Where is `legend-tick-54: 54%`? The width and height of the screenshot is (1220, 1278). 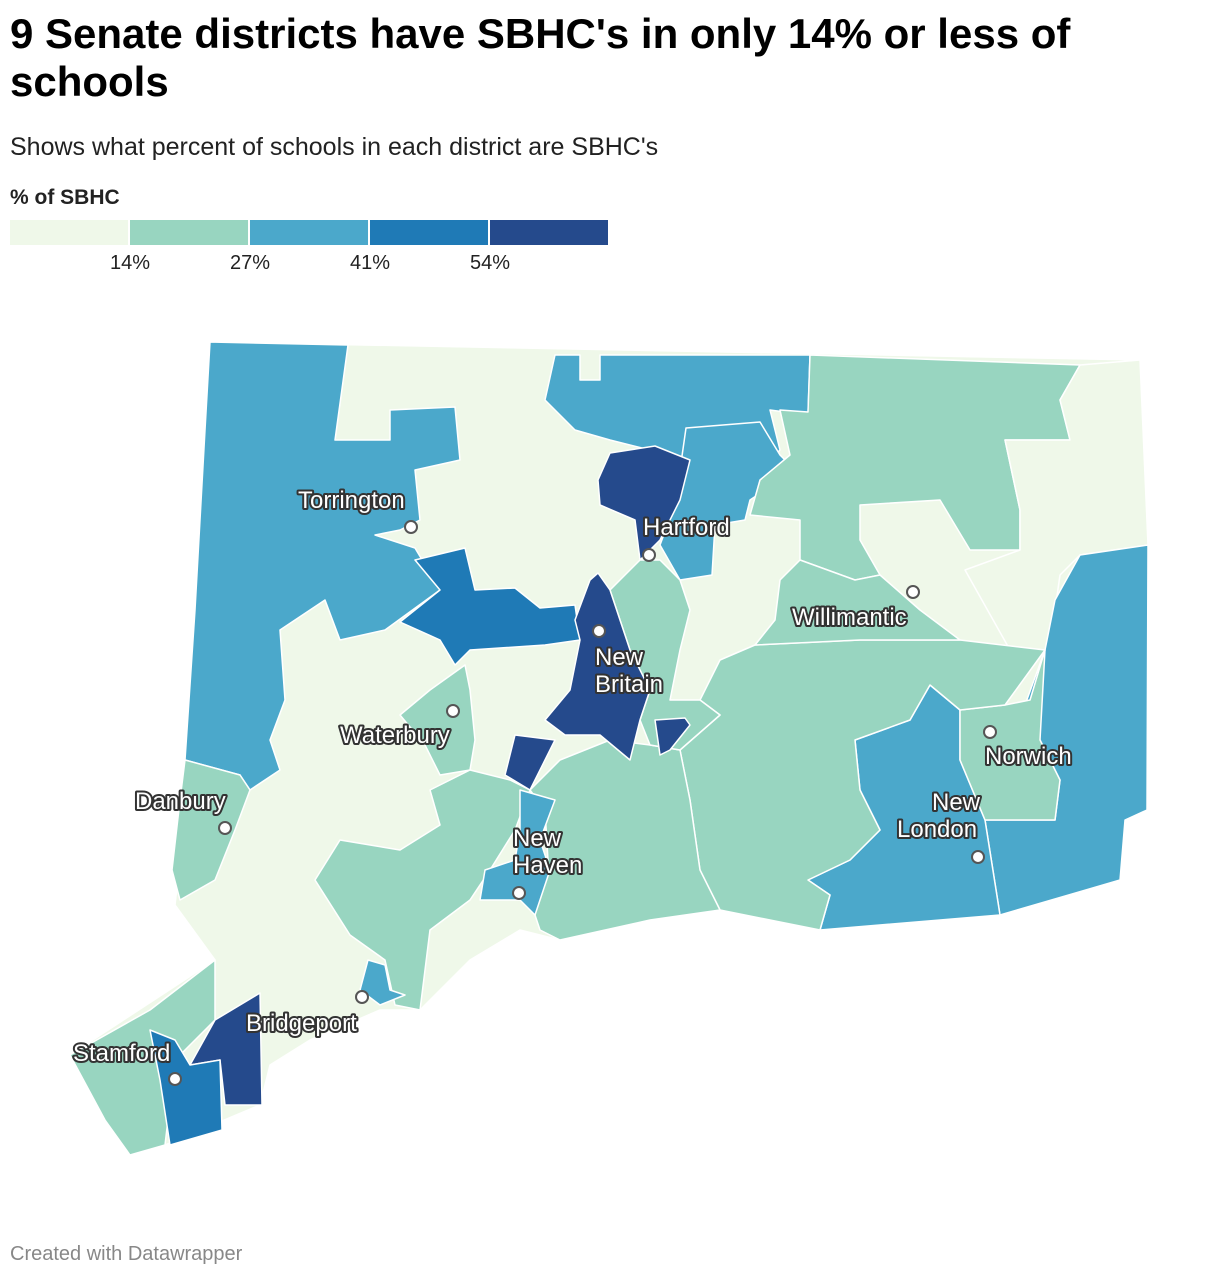
legend-tick-54: 54% is located at coordinates (490, 263).